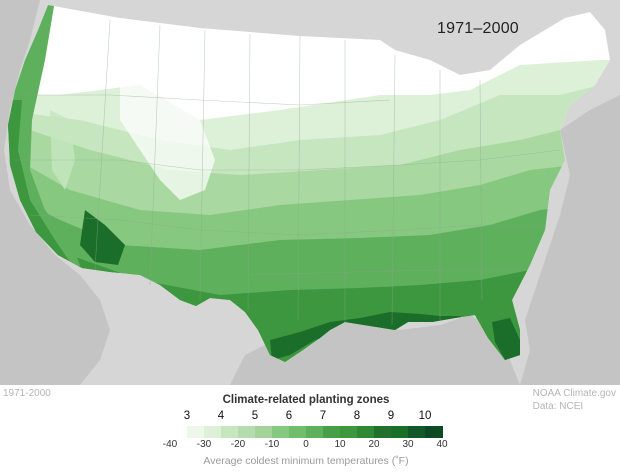 This screenshot has width=620, height=475. I want to click on pacific-ocean, so click(55, 192).